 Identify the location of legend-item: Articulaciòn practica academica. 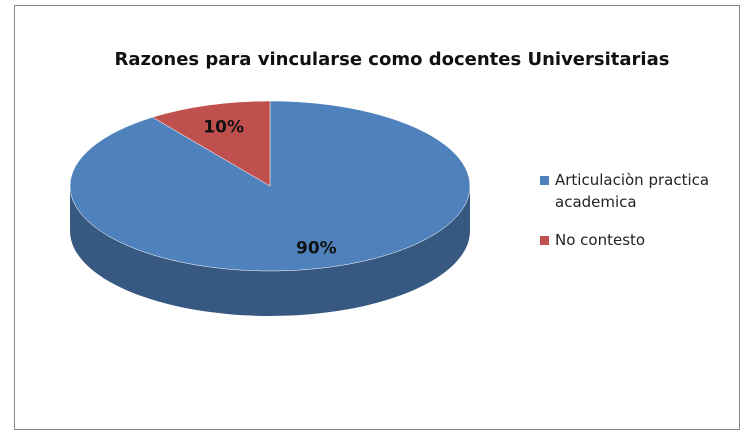
(630, 191).